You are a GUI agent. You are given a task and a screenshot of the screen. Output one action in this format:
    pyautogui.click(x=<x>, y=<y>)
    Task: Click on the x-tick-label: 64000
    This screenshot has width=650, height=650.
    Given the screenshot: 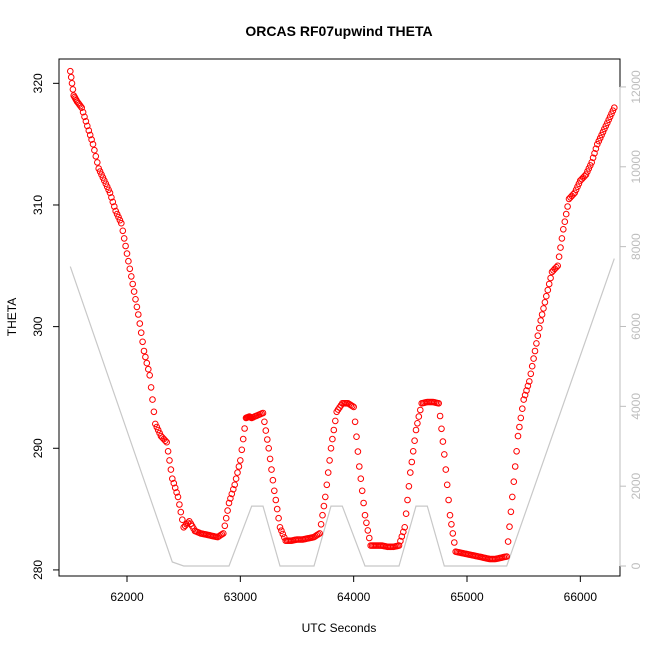 What is the action you would take?
    pyautogui.click(x=354, y=597)
    